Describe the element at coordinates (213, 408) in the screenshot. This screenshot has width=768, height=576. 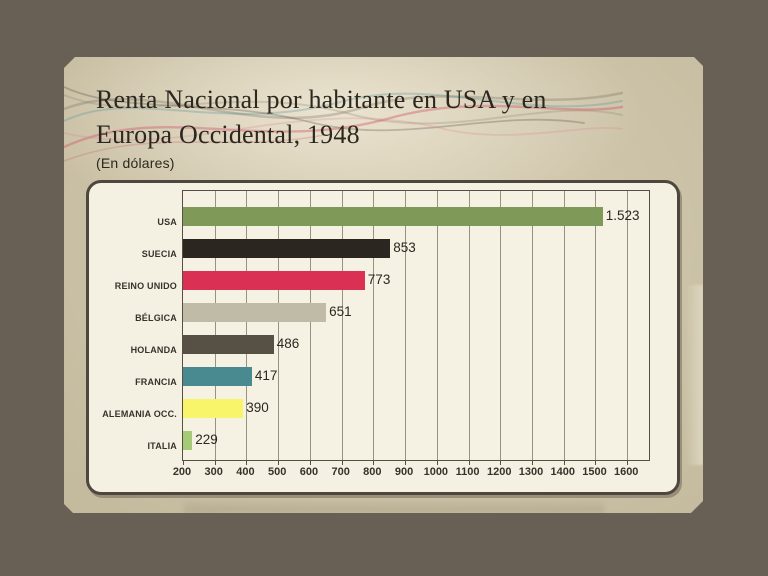
I see `bar-alemania-occ` at that location.